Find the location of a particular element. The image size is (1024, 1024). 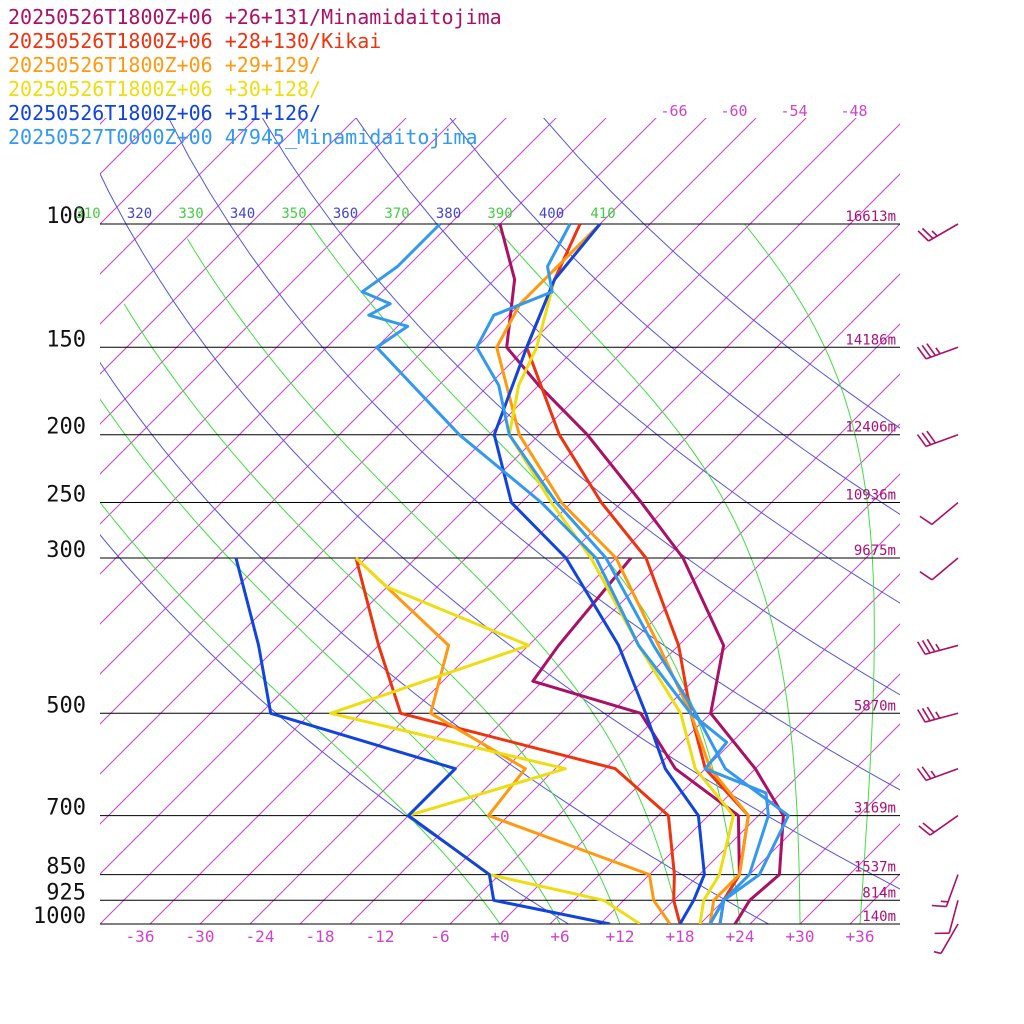

temperature-tick-label: +30 is located at coordinates (800, 936).